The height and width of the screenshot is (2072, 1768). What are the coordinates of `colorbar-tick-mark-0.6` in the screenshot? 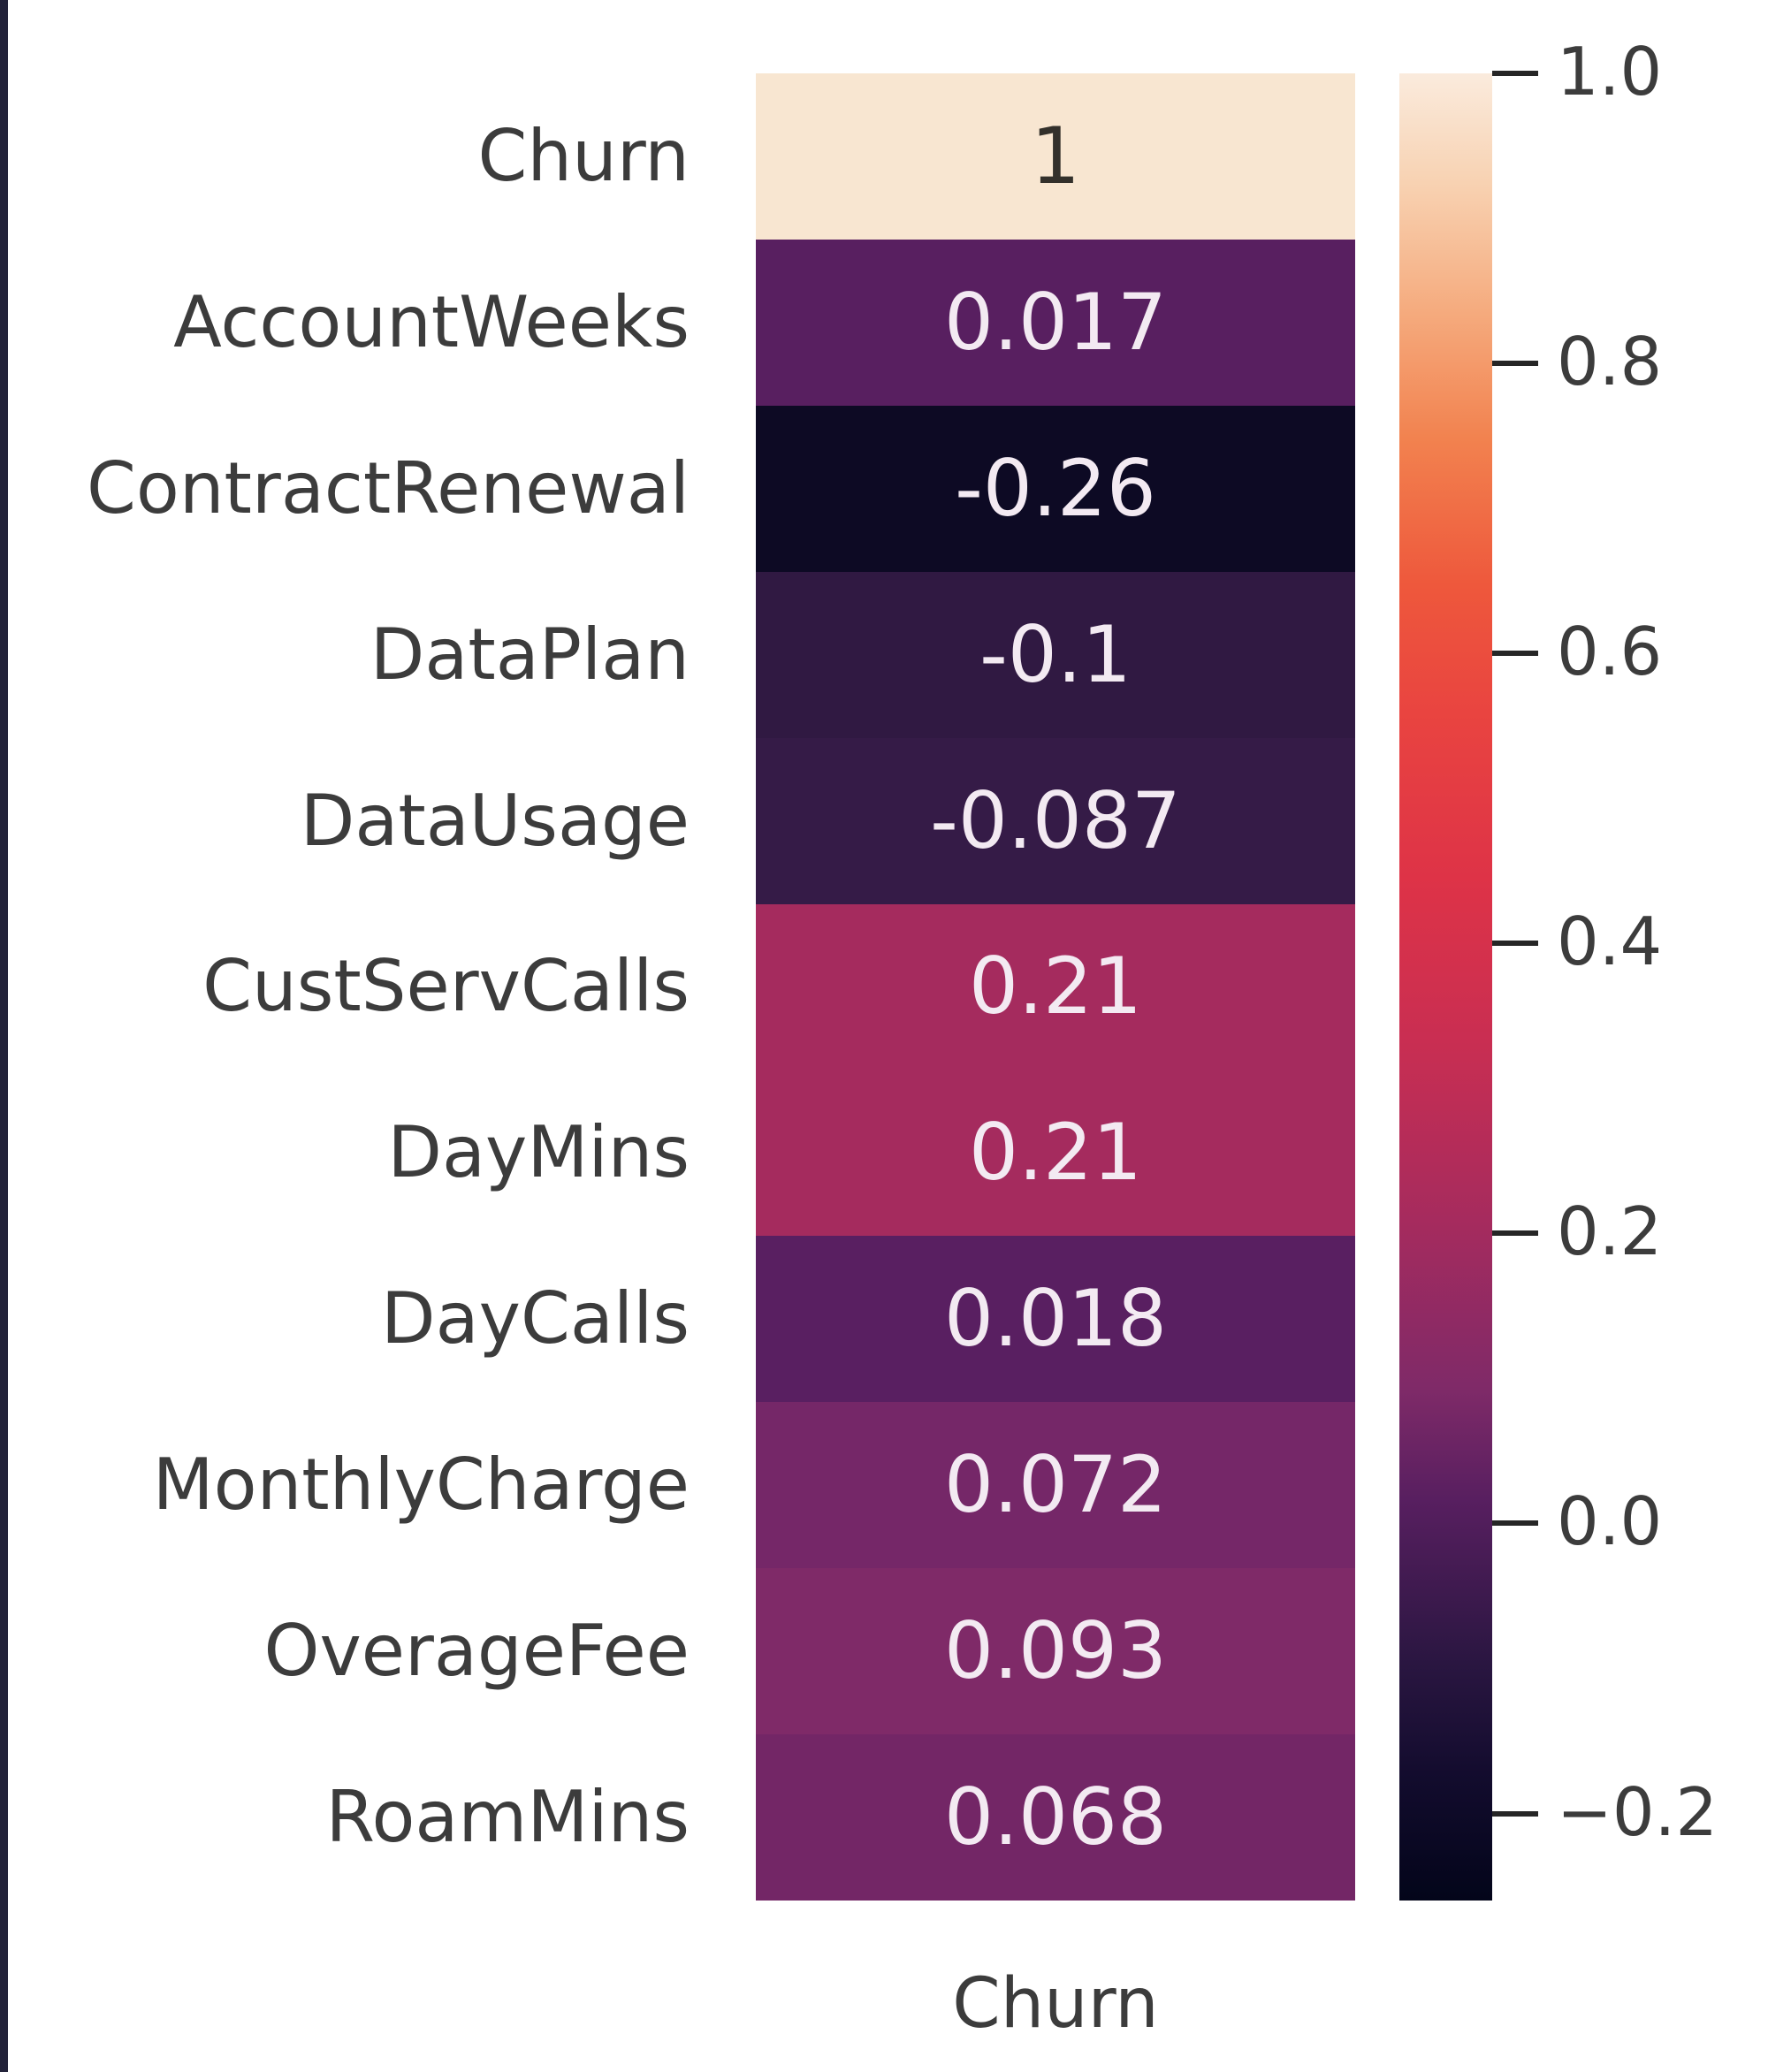 It's located at (1515, 654).